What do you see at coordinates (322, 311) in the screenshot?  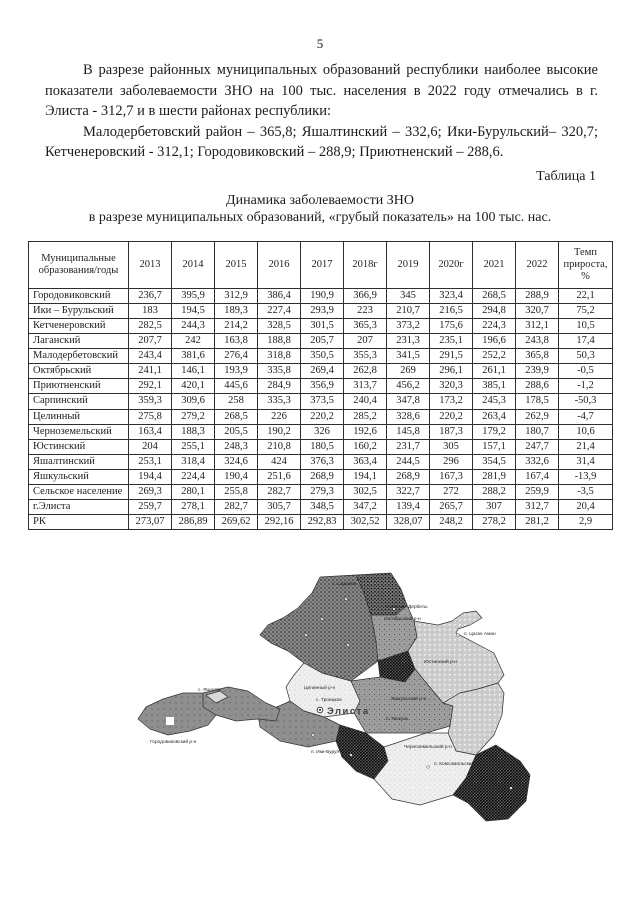 I see `value-cell: 293,9` at bounding box center [322, 311].